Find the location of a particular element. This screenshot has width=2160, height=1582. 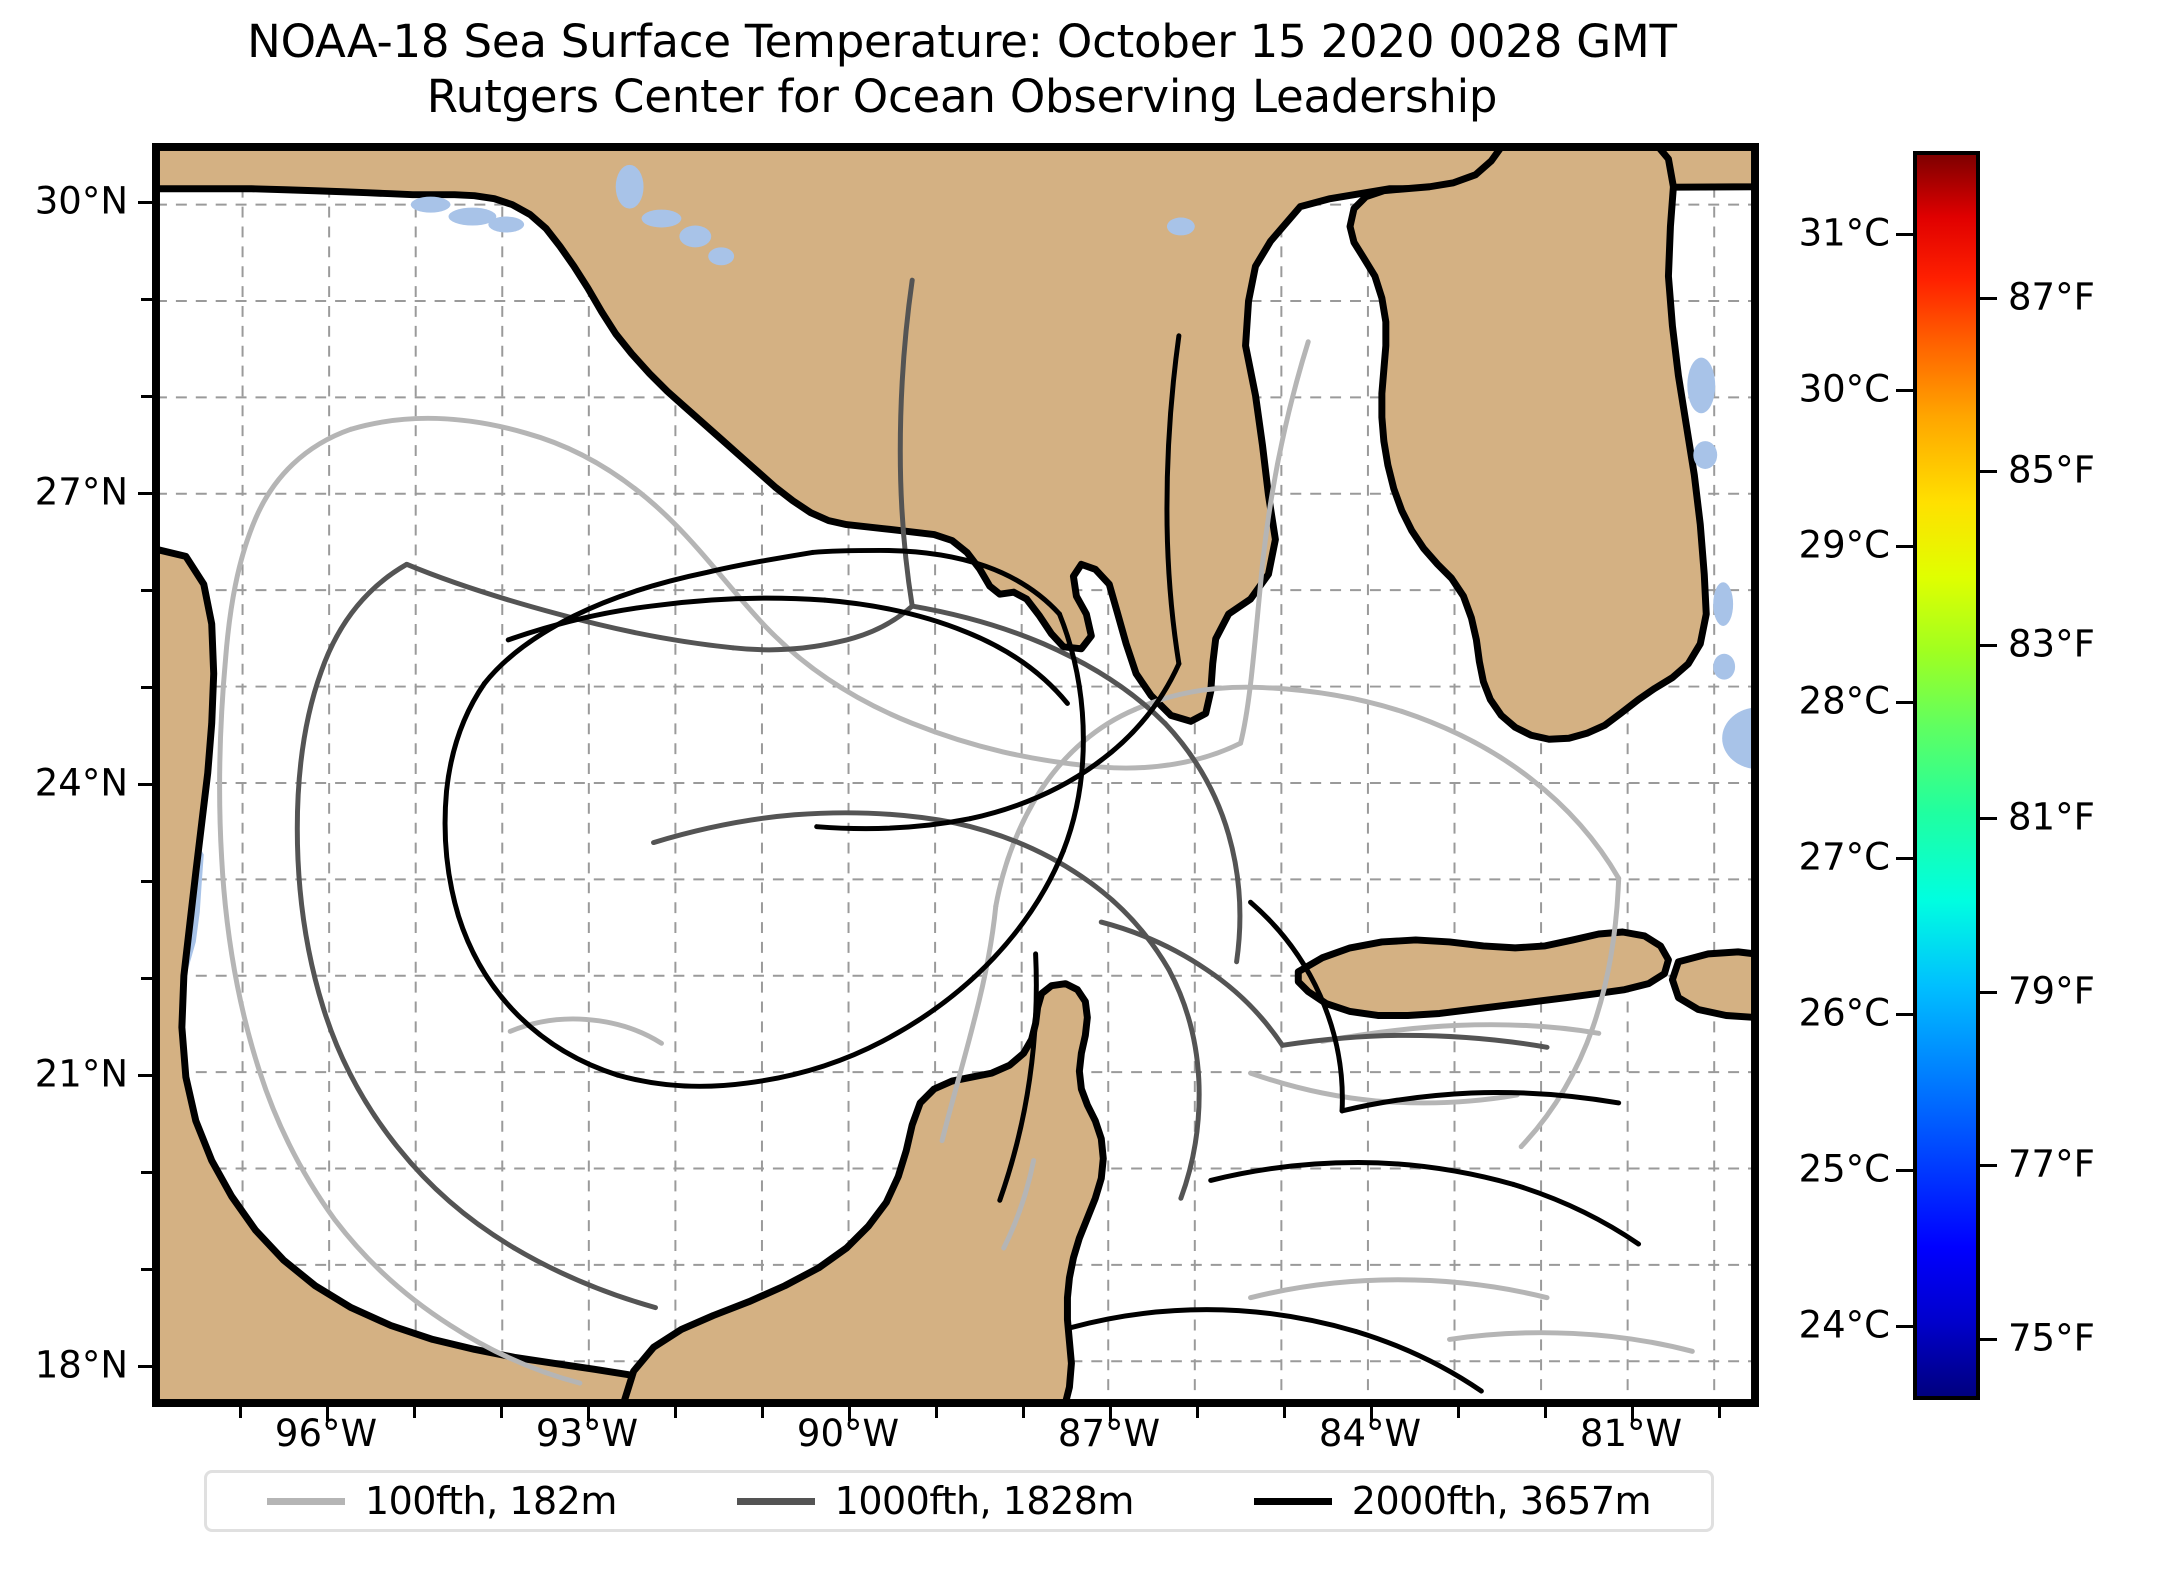

x-axis-label-81W: 81°W is located at coordinates (1631, 1433).